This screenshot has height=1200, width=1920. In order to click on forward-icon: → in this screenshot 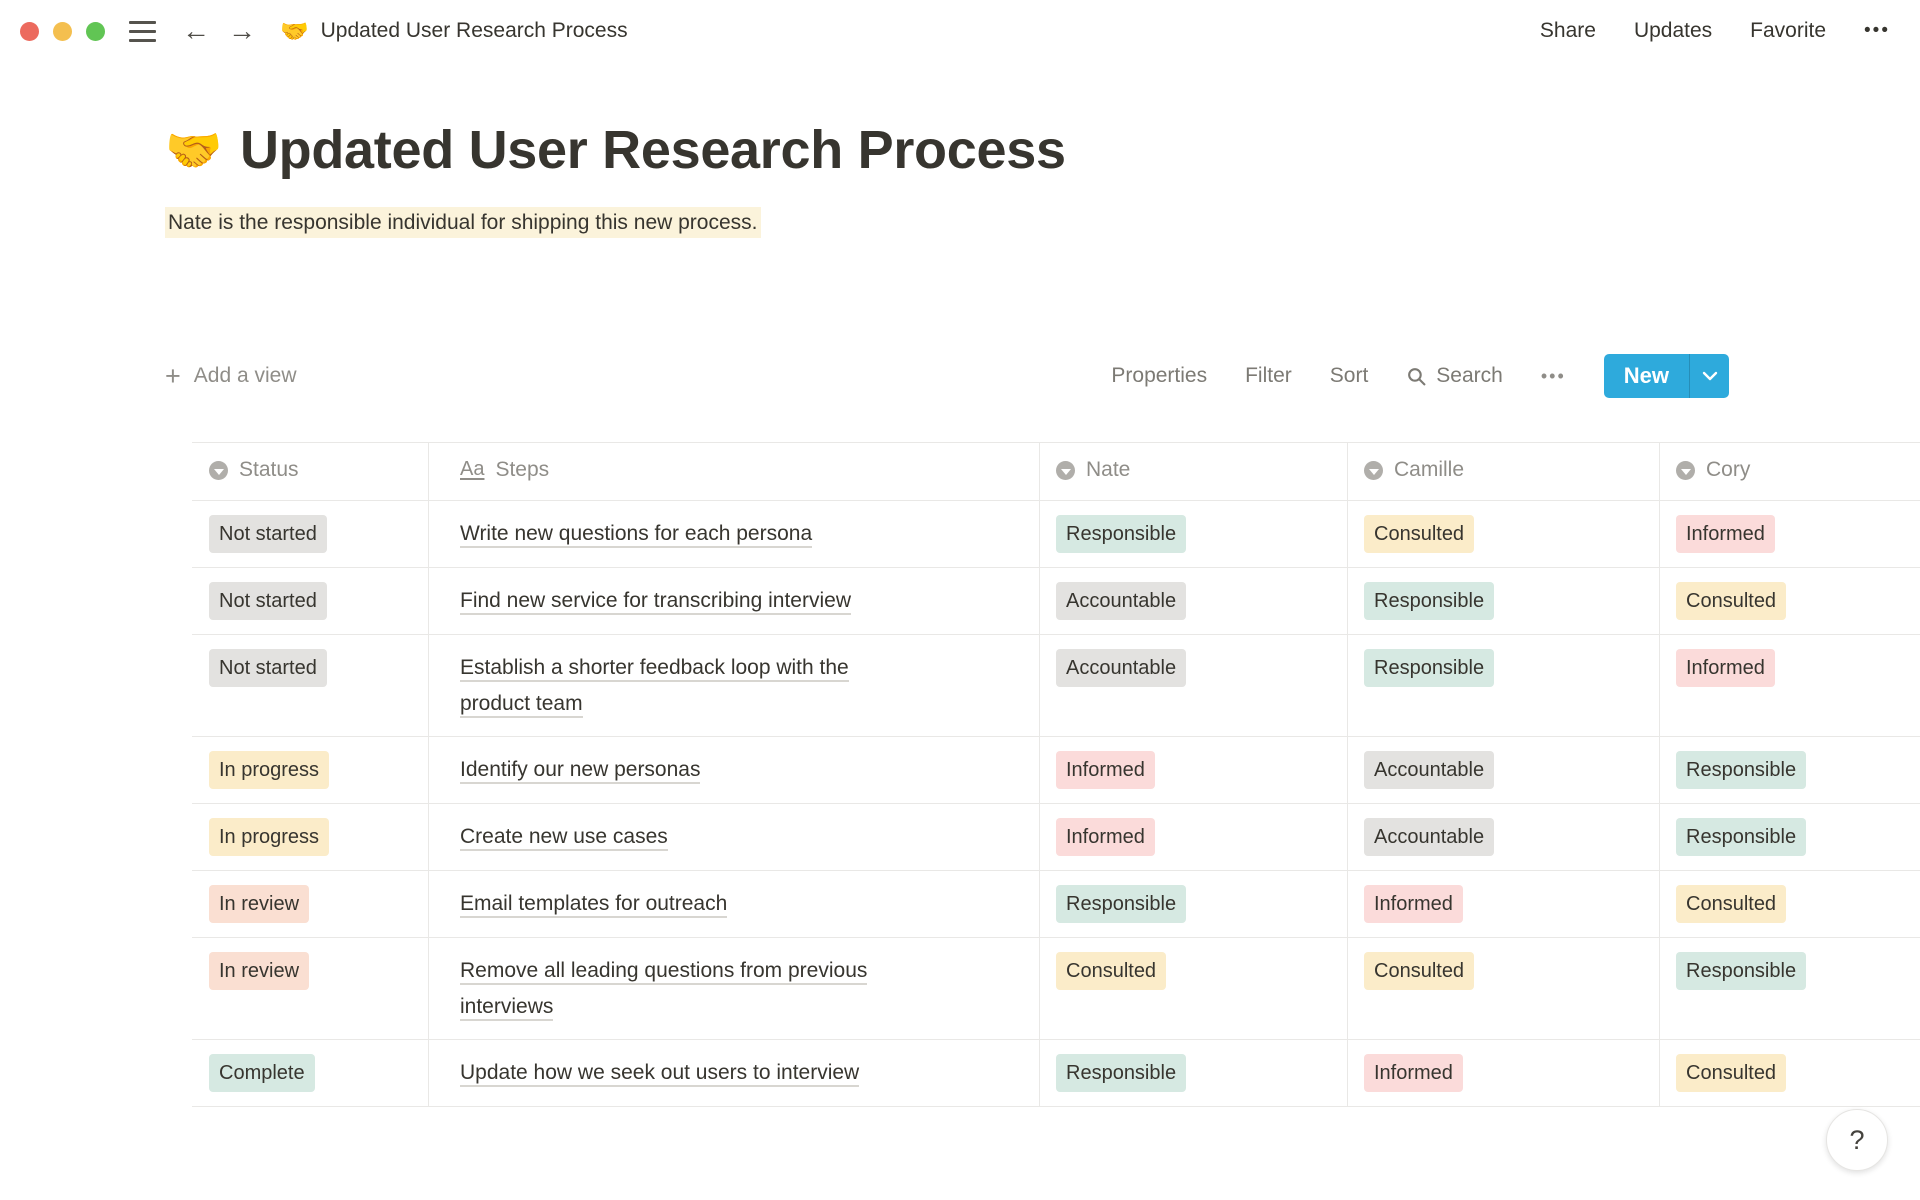, I will do `click(242, 30)`.